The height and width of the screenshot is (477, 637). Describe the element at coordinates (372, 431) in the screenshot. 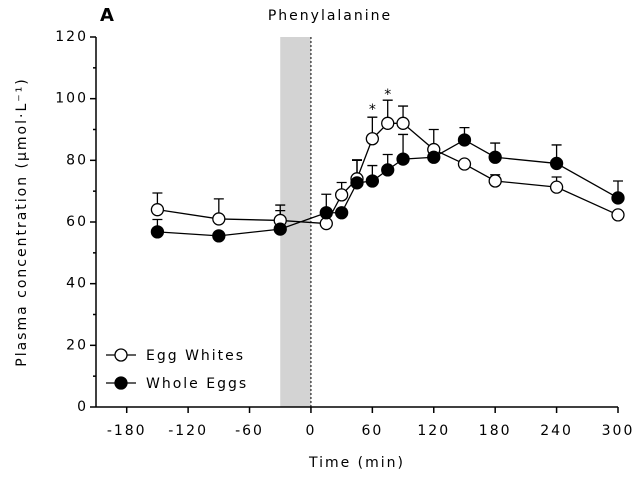

I see `x-tick-label: 60` at that location.